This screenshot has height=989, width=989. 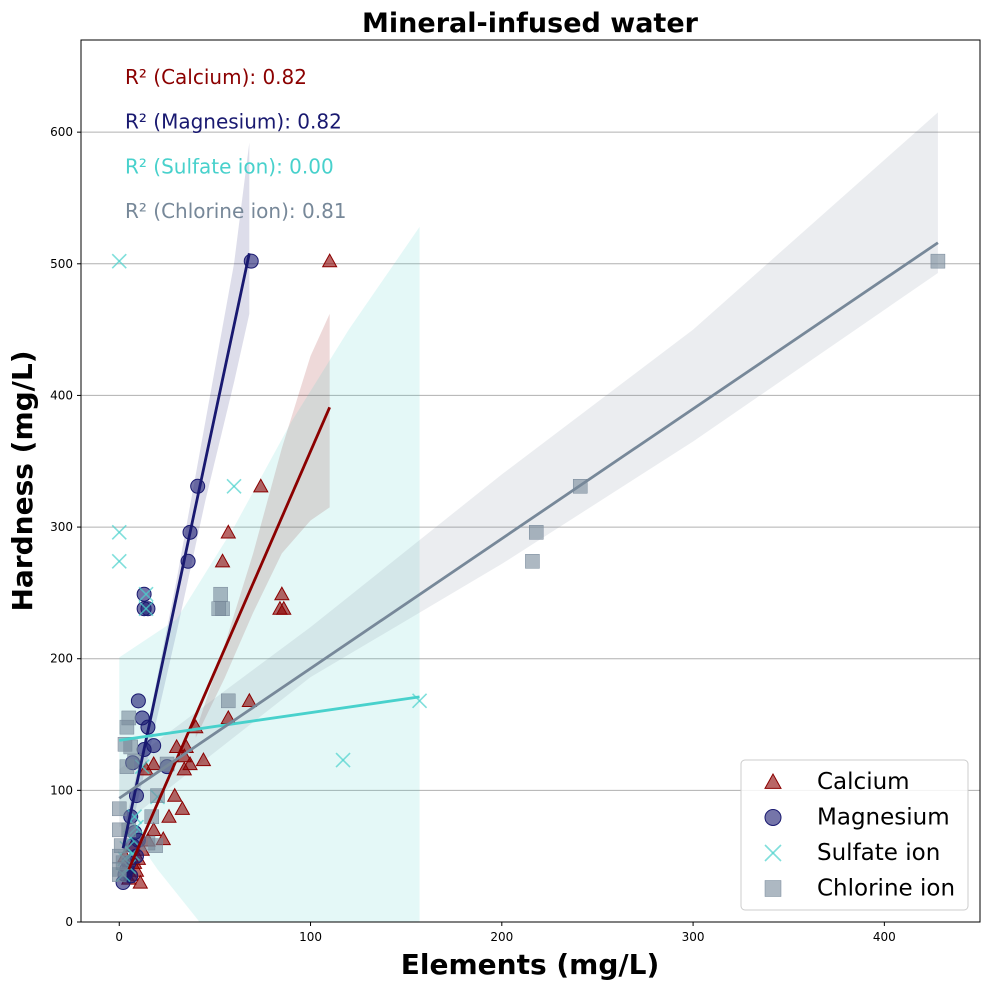 I want to click on y-tick-label: 300, so click(x=61, y=527).